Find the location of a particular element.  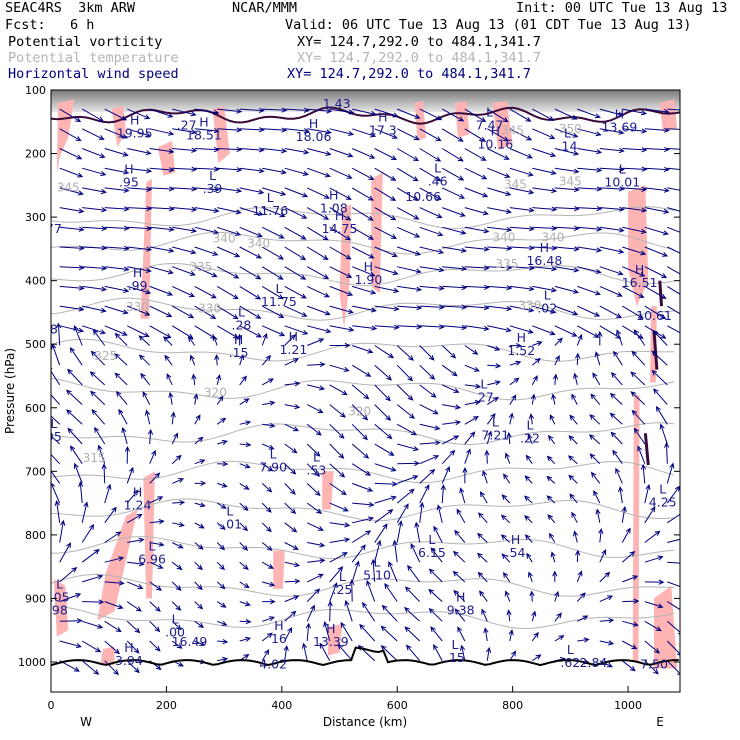

pv-extremum-value: 7.90 is located at coordinates (273, 466).